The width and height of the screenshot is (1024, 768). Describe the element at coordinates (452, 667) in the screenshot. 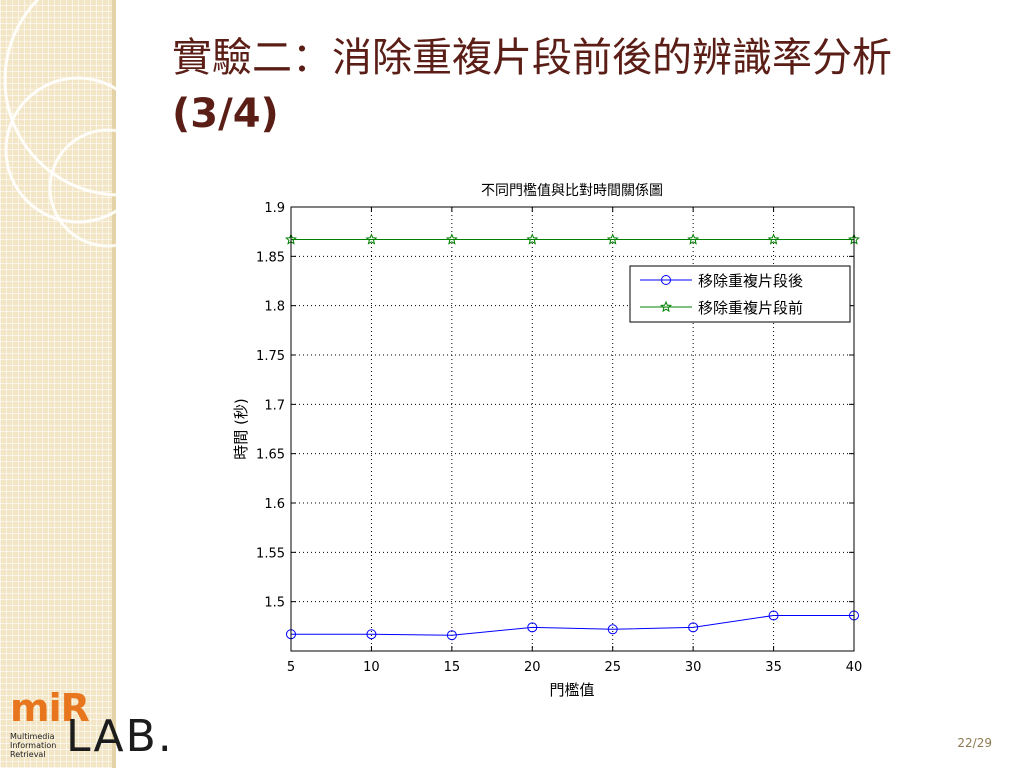

I see `x-tick-label: 15` at that location.